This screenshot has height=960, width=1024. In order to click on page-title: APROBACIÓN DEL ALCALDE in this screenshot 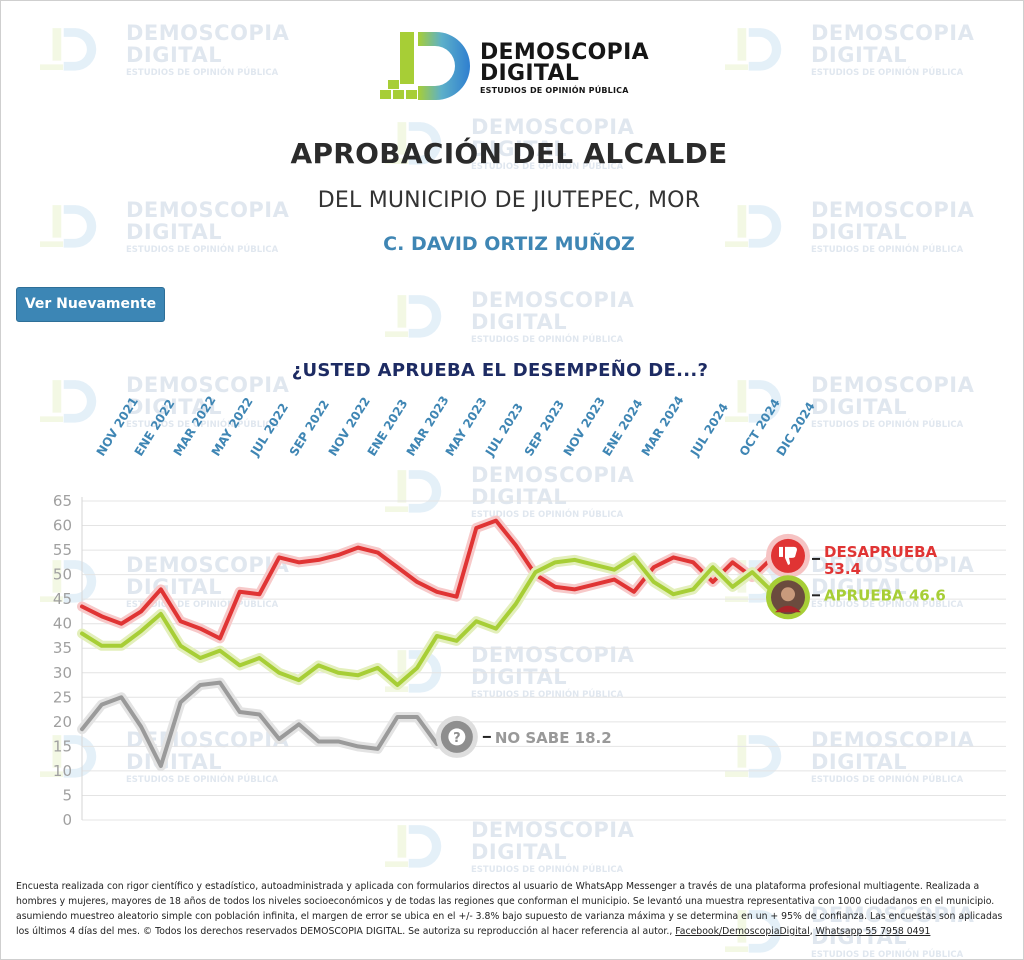, I will do `click(509, 153)`.